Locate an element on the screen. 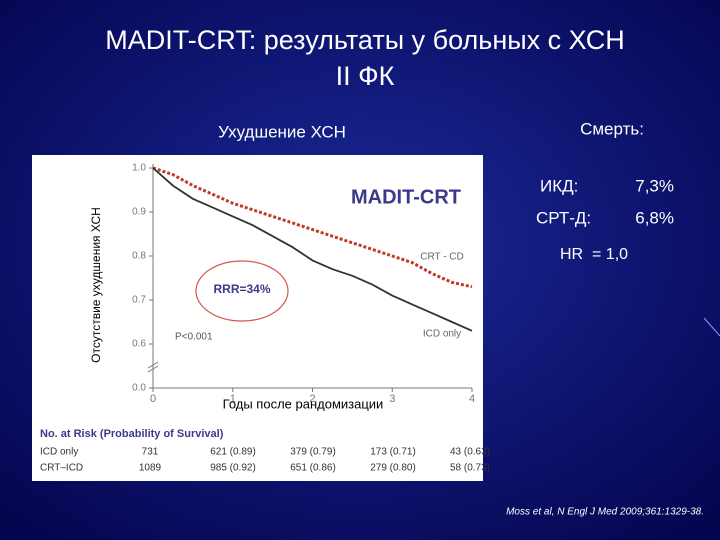 The height and width of the screenshot is (540, 720). table-title: No. at Risk (Probability of Survival) is located at coordinates (132, 434).